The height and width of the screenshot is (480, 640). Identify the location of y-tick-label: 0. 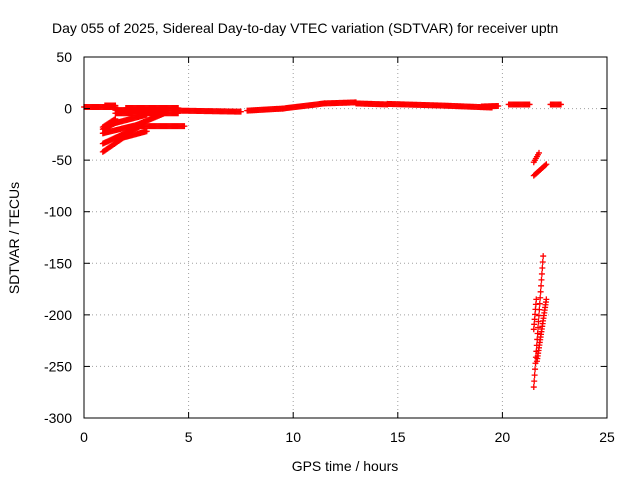
(68, 109).